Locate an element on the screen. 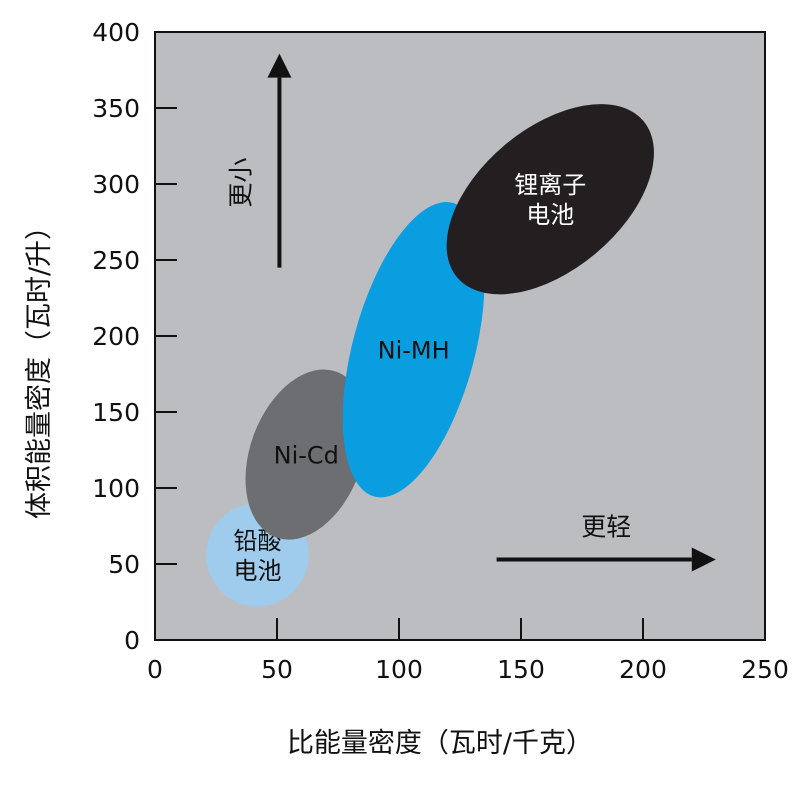 The height and width of the screenshot is (791, 800). region-2-label-0: Ni-MH is located at coordinates (414, 351).